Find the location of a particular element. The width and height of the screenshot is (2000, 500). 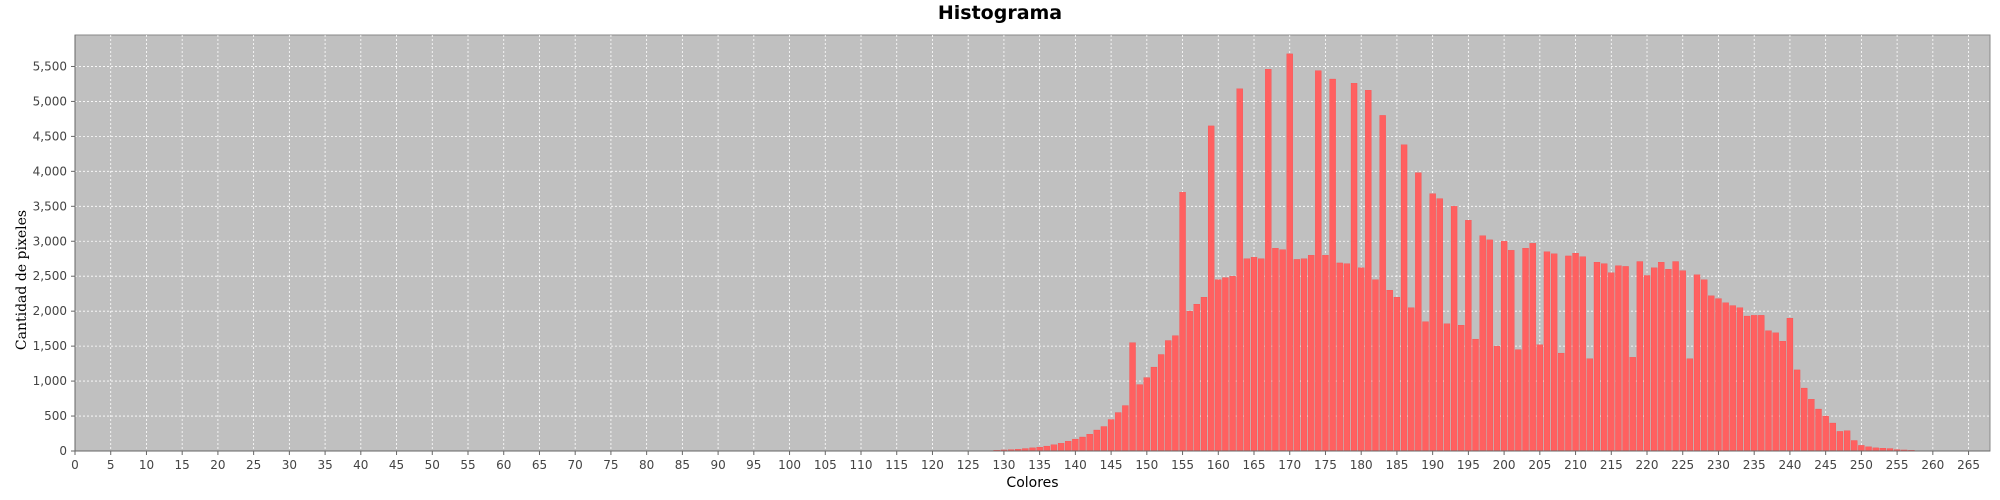

x-tick-label: 150 is located at coordinates (1146, 465).